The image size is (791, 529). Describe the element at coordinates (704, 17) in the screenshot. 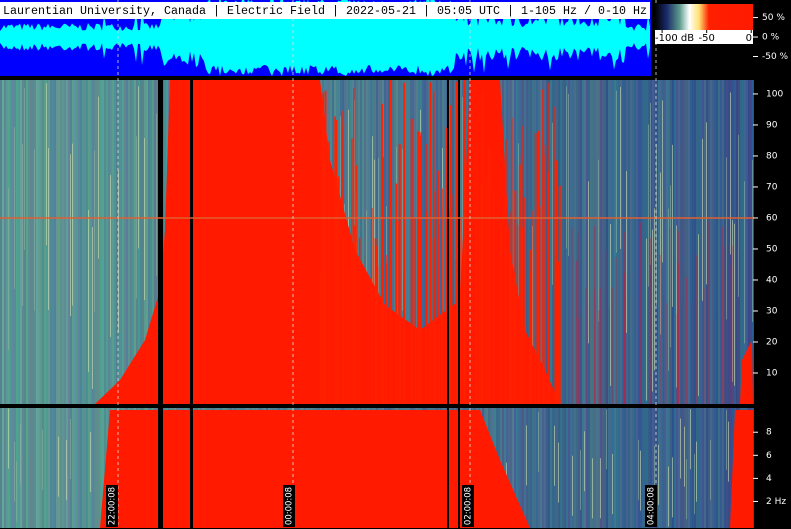

I see `colorbar` at that location.